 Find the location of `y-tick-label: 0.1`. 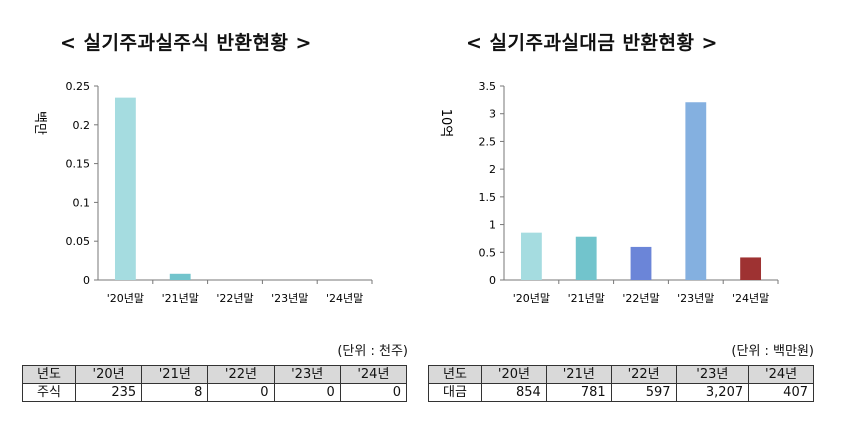

y-tick-label: 0.1 is located at coordinates (82, 202).